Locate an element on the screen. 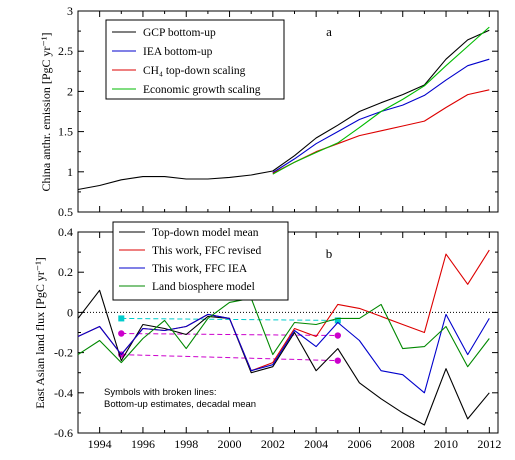  panel-b-note-line-1: Symbols with broken lines: is located at coordinates (160, 392).